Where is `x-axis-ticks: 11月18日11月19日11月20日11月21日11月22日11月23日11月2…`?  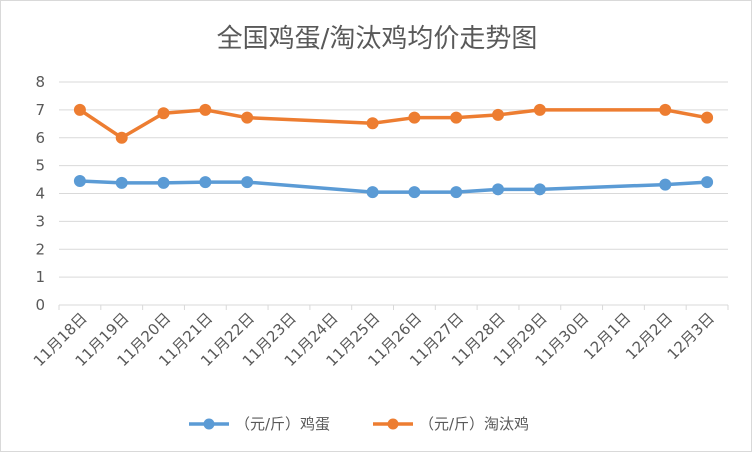
x-axis-ticks: 11月18日11月19日11月20日11月21日11月22日11月23日11月2… is located at coordinates (379, 337).